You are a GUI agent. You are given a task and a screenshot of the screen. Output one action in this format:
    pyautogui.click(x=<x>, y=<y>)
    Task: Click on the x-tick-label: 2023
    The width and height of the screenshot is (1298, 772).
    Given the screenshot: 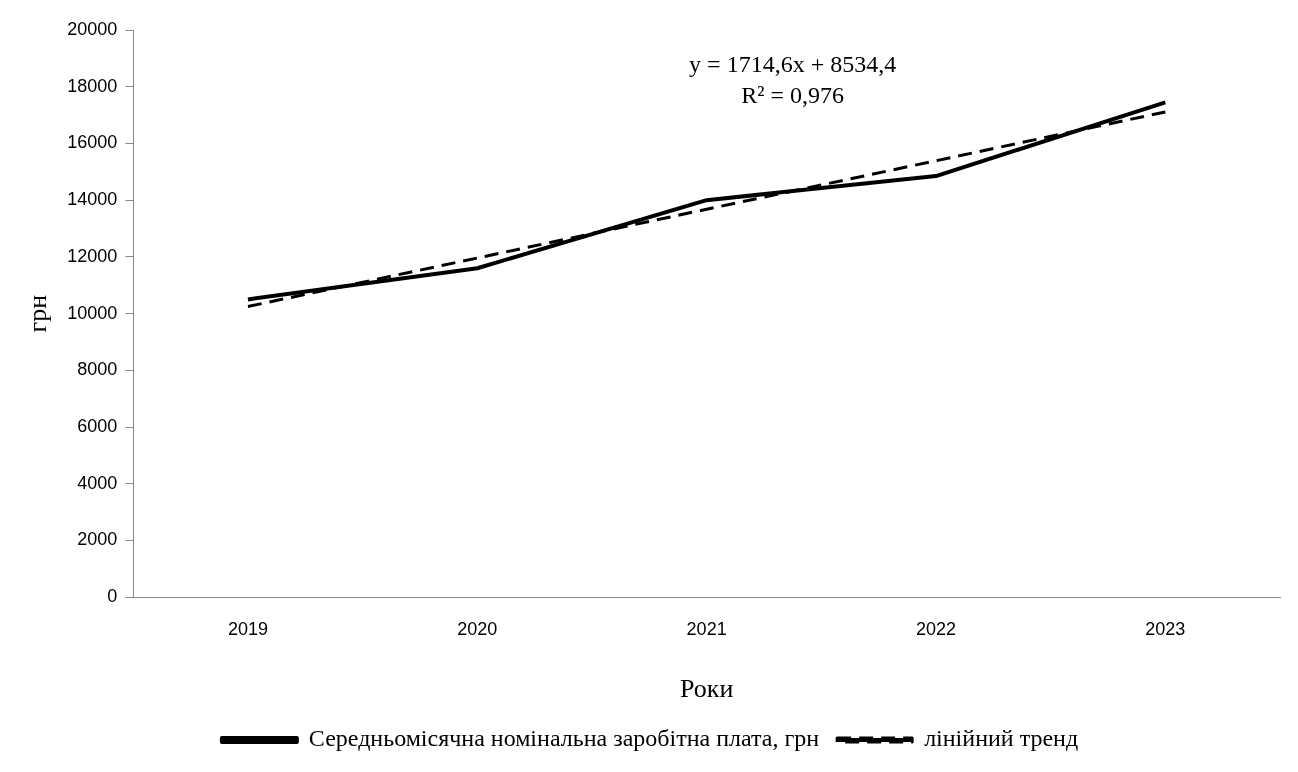 What is the action you would take?
    pyautogui.click(x=1165, y=628)
    